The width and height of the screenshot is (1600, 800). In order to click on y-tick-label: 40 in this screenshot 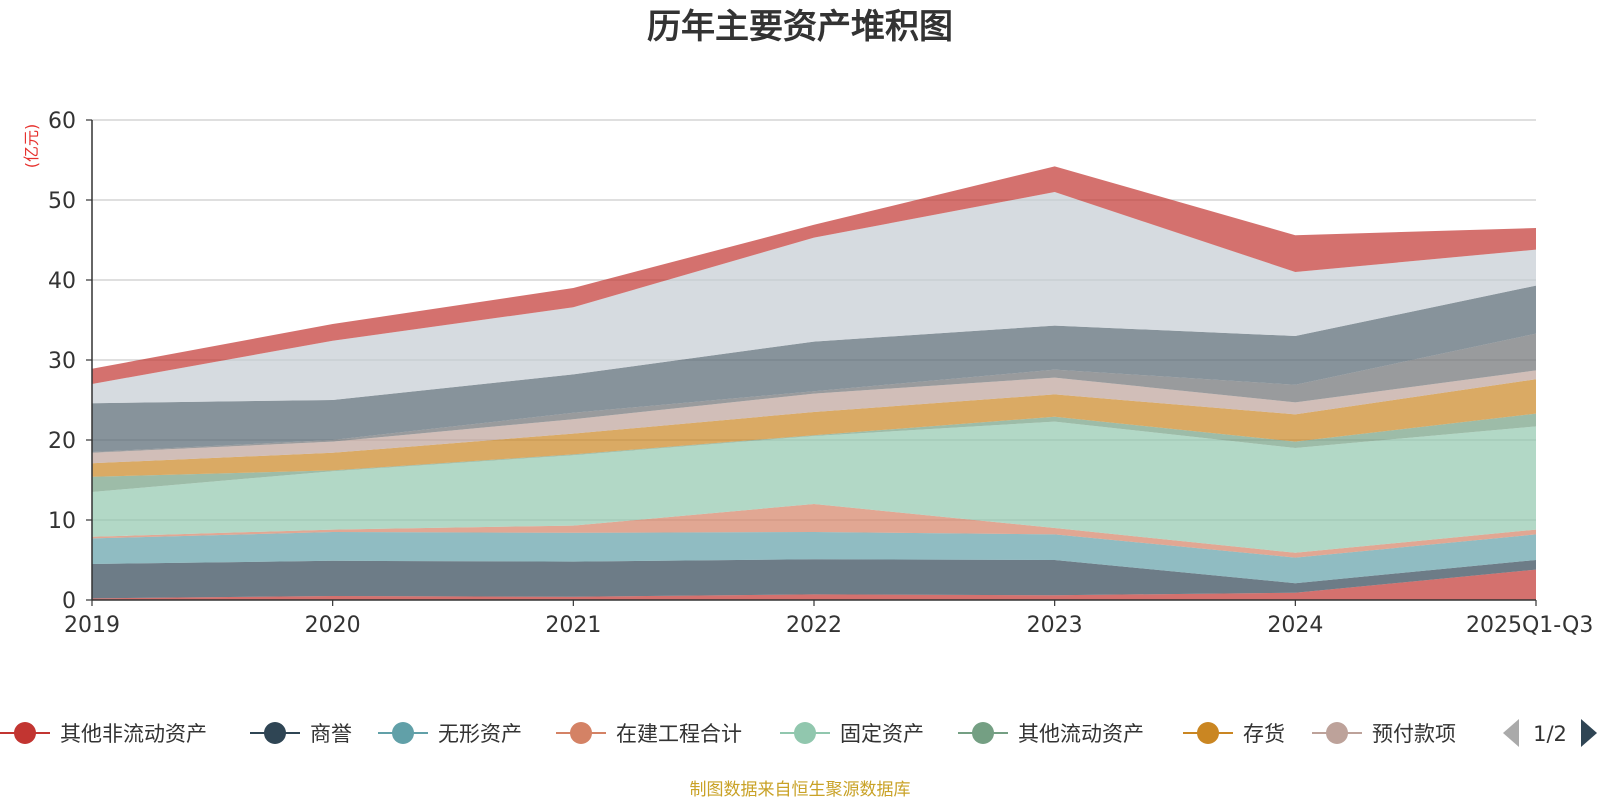, I will do `click(62, 281)`.